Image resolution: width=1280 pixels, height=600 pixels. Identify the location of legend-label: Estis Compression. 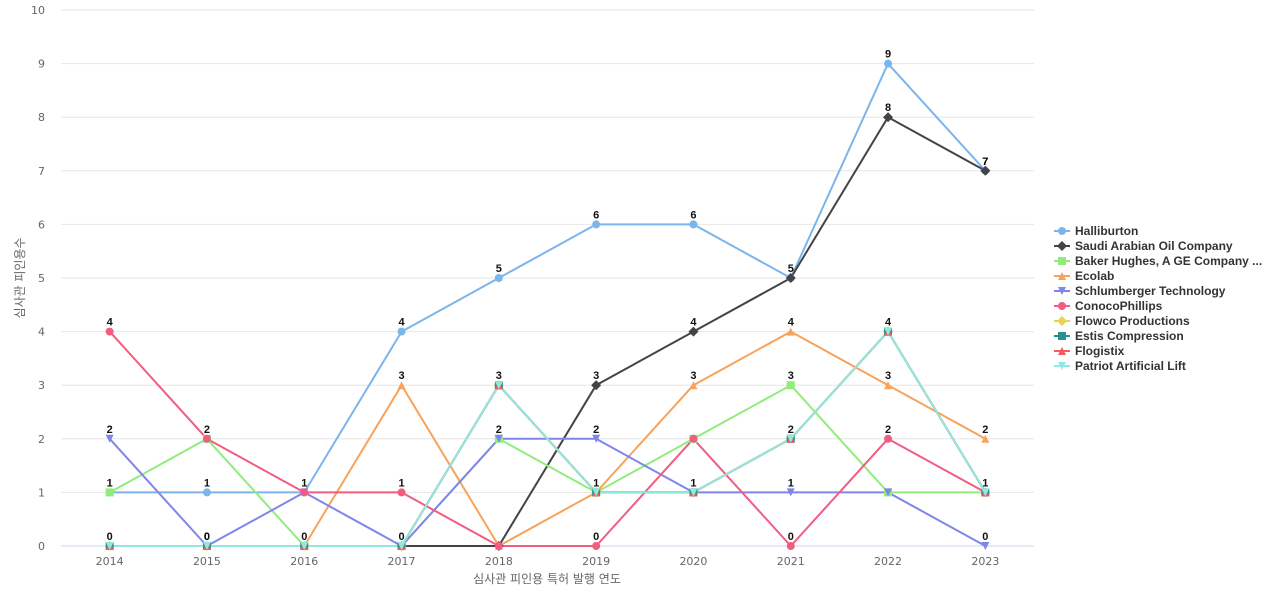
(1129, 336).